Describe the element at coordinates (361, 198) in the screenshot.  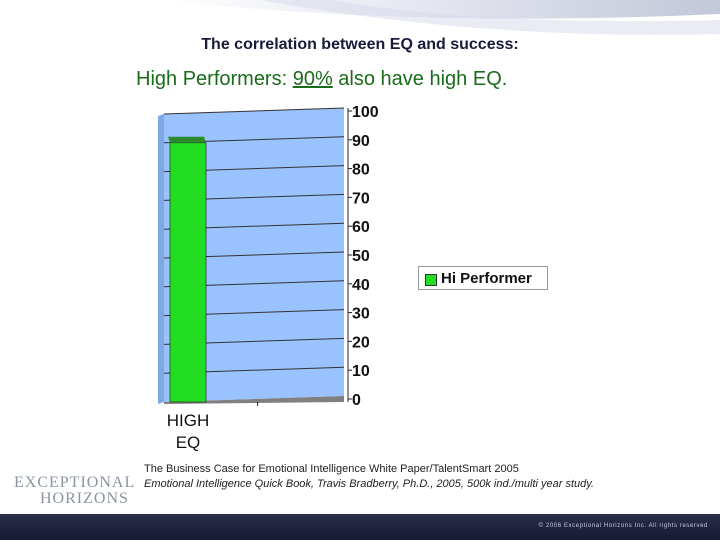
I see `y-tick-label: 70` at that location.